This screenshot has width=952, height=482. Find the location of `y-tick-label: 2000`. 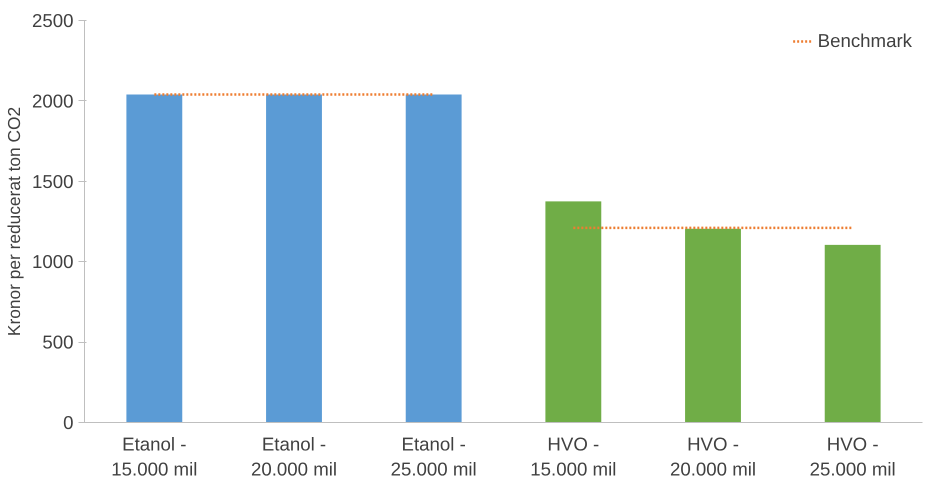

y-tick-label: 2000 is located at coordinates (53, 101).